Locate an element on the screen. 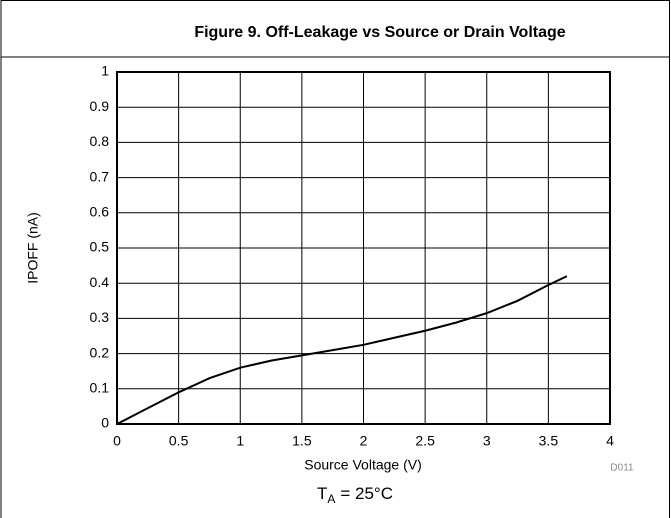 This screenshot has width=671, height=518. condition-subscript: A is located at coordinates (331, 499).